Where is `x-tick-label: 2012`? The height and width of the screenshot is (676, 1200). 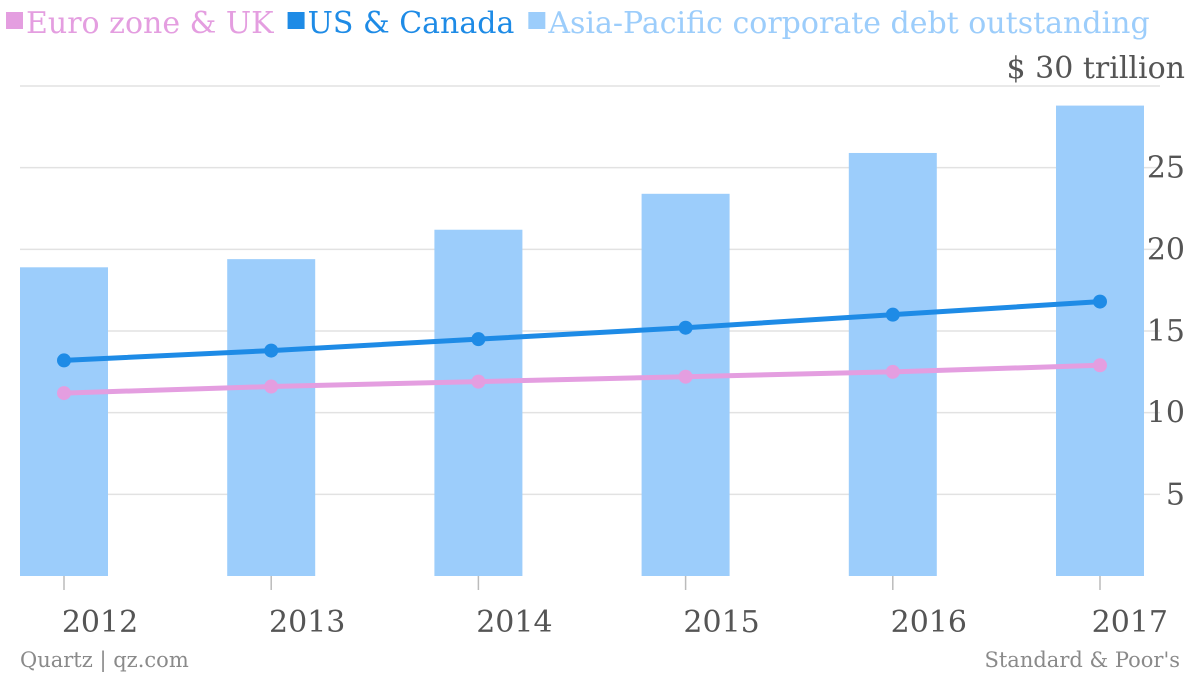 x-tick-label: 2012 is located at coordinates (100, 622).